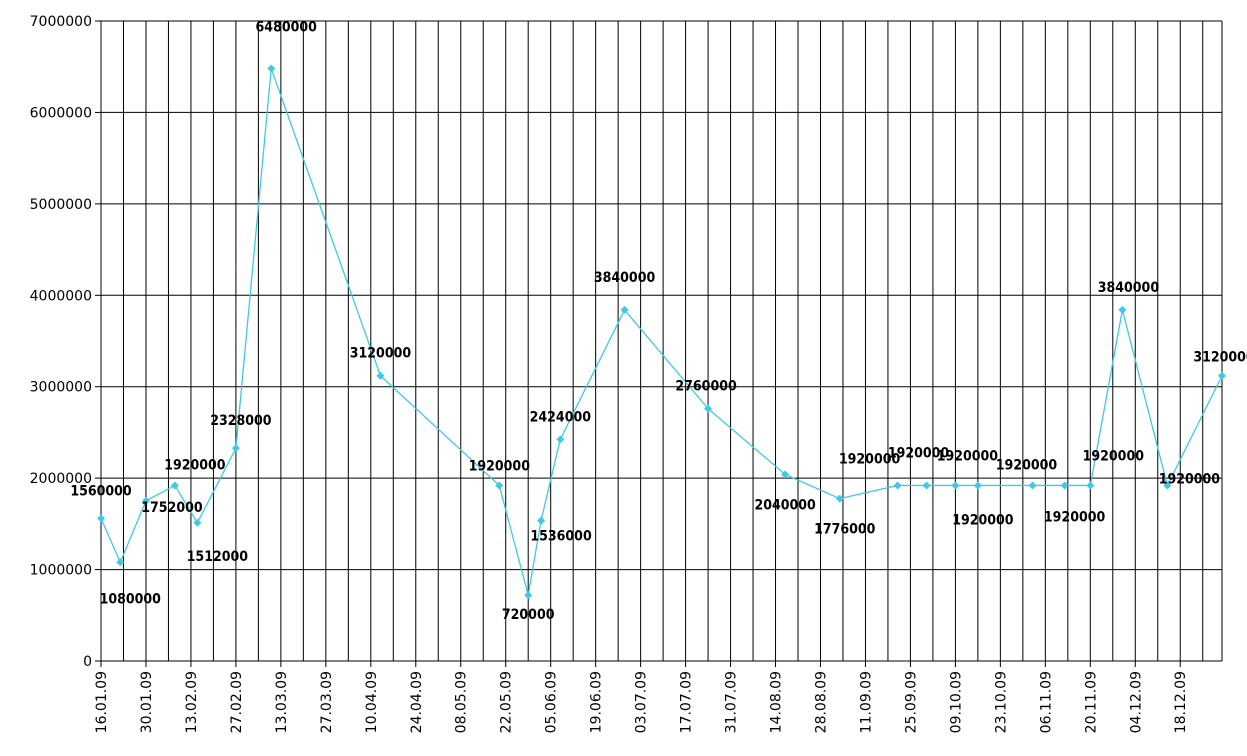 Image resolution: width=1247 pixels, height=756 pixels. What do you see at coordinates (192, 702) in the screenshot?
I see `x-tick-label: 13.02.09` at bounding box center [192, 702].